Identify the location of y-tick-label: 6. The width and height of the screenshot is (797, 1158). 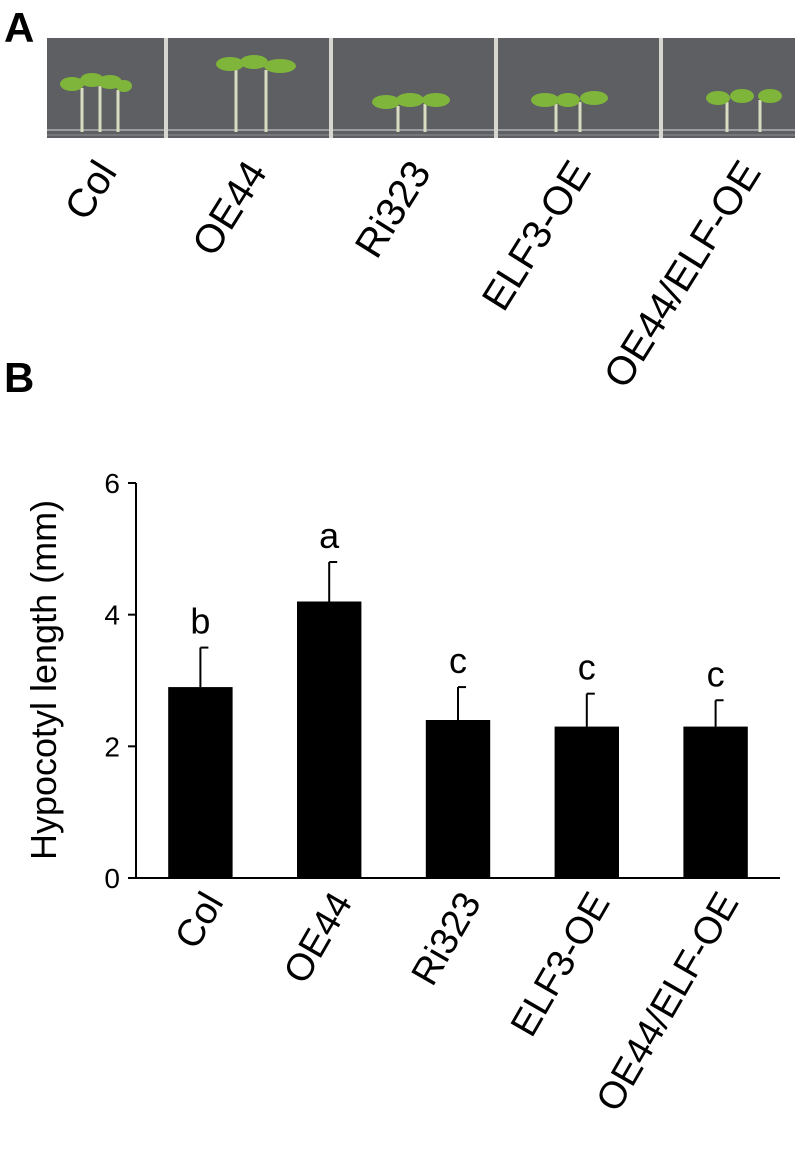
(112, 483).